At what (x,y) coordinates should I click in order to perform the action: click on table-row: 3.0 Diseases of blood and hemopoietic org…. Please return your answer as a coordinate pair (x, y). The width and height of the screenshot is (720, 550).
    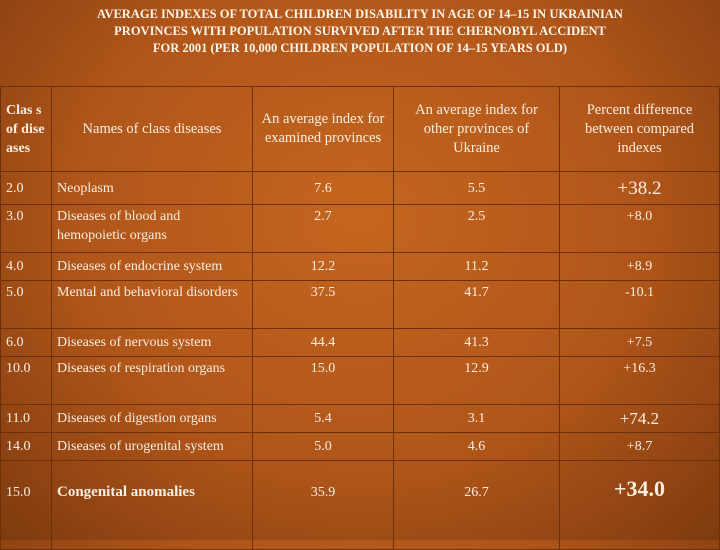
    Looking at the image, I should click on (360, 228).